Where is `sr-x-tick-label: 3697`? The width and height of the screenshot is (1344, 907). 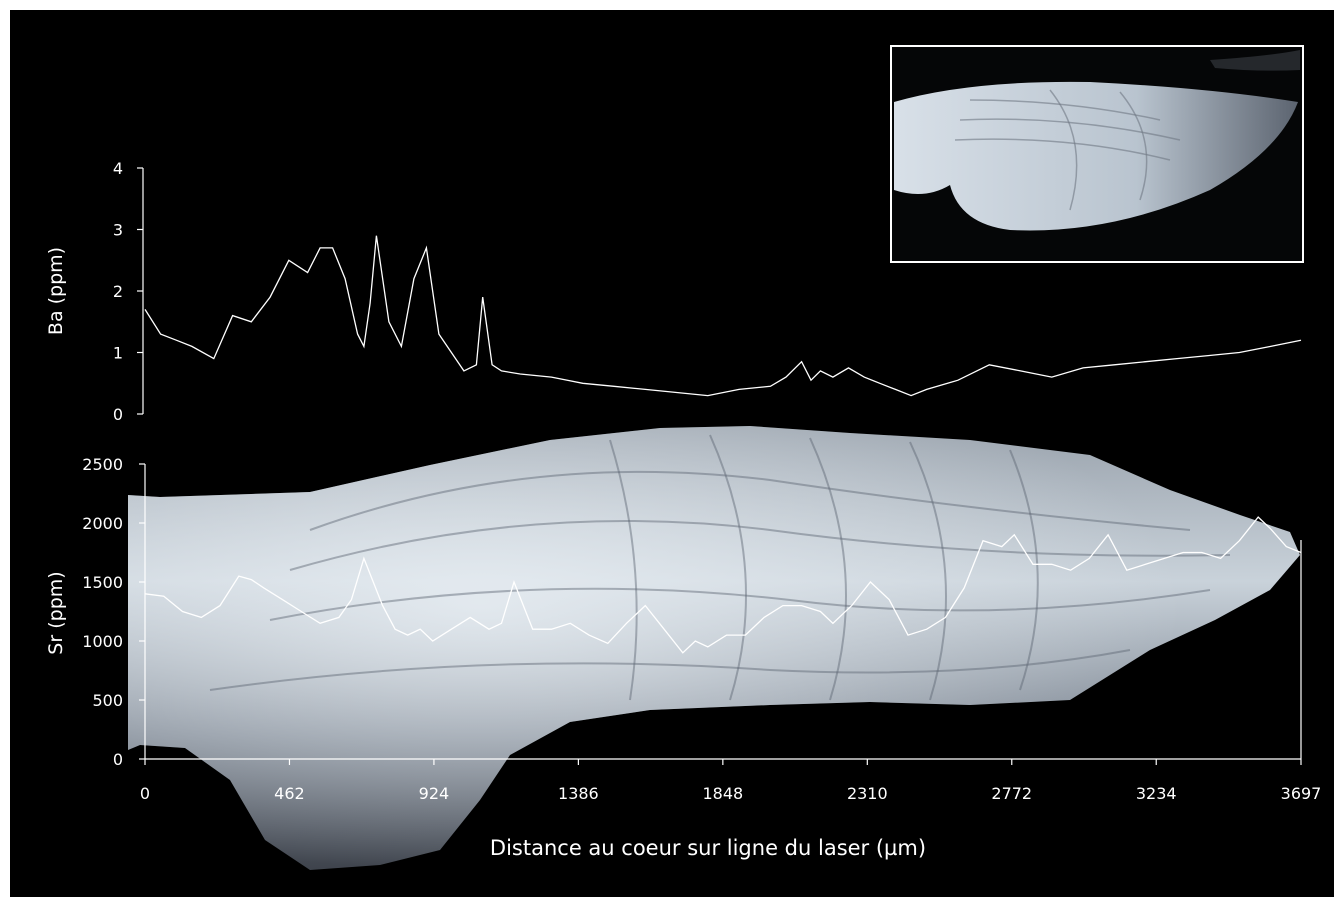
sr-x-tick-label: 3697 is located at coordinates (1301, 793).